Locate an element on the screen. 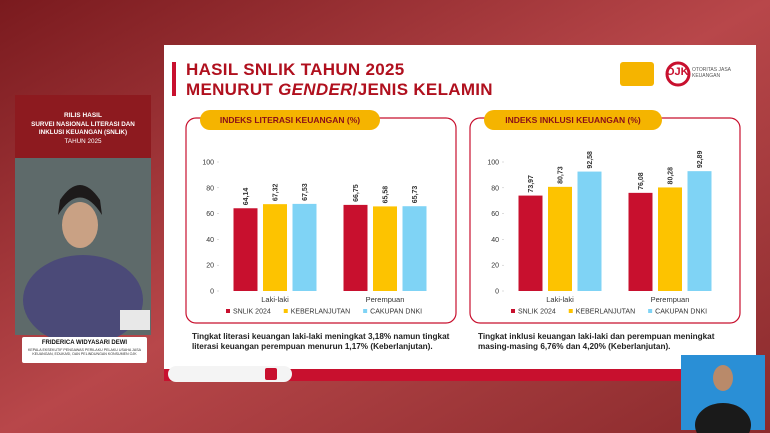 Image resolution: width=770 pixels, height=433 pixels. logo-mark is located at coordinates (637, 74).